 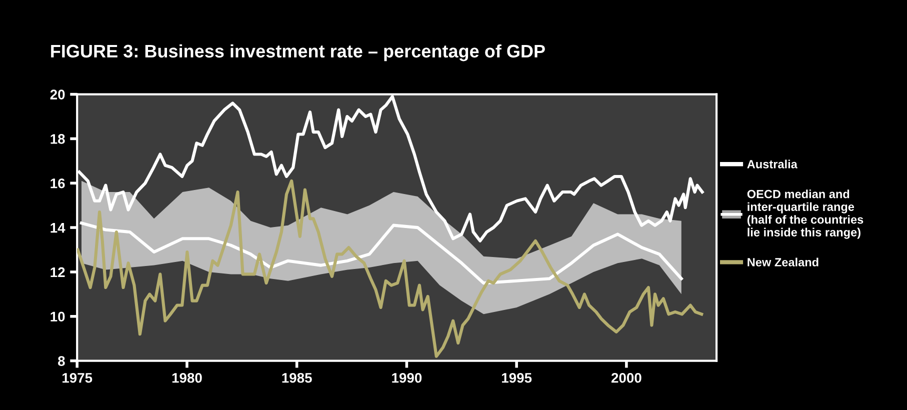 What do you see at coordinates (187, 377) in the screenshot?
I see `x-tick-label: 1980` at bounding box center [187, 377].